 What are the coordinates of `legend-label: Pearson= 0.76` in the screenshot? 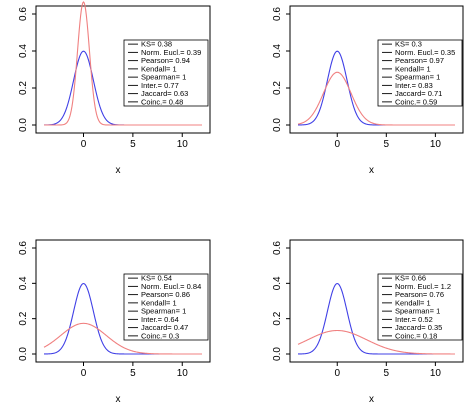 It's located at (419, 294).